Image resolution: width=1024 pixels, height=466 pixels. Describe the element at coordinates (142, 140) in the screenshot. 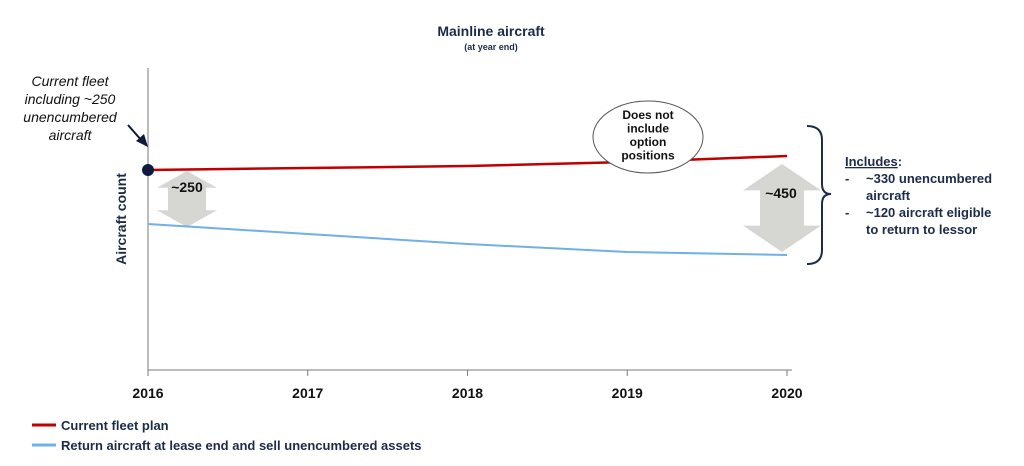

I see `start-note-pointer-head` at that location.